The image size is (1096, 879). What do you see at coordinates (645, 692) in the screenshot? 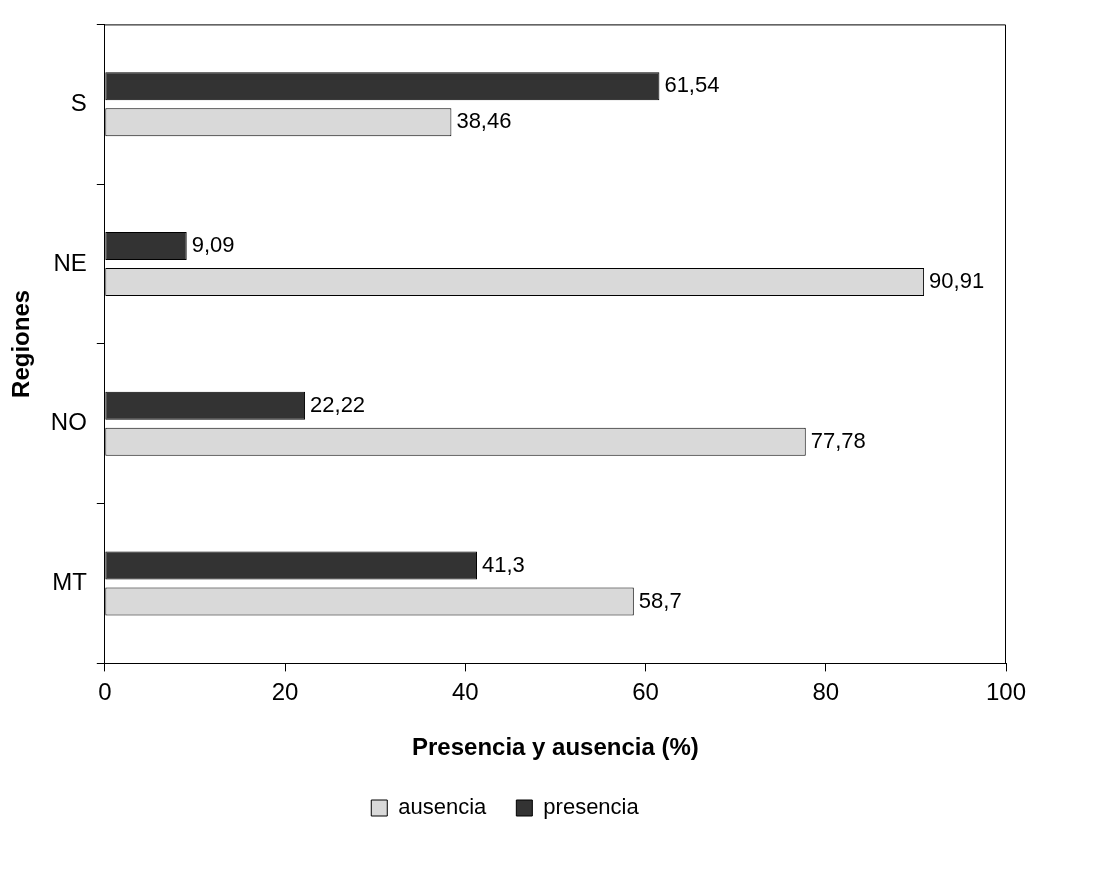
I see `x-tick-label: 60` at bounding box center [645, 692].